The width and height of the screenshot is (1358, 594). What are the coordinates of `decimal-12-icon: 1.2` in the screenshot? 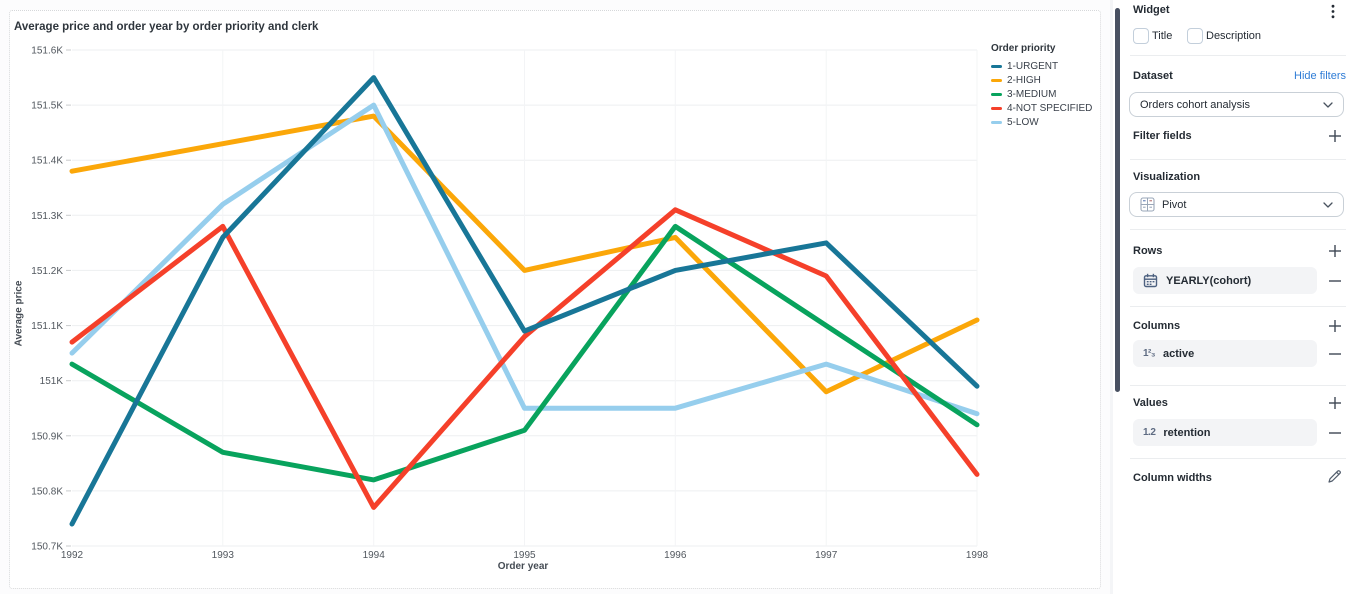 It's located at (1149, 432).